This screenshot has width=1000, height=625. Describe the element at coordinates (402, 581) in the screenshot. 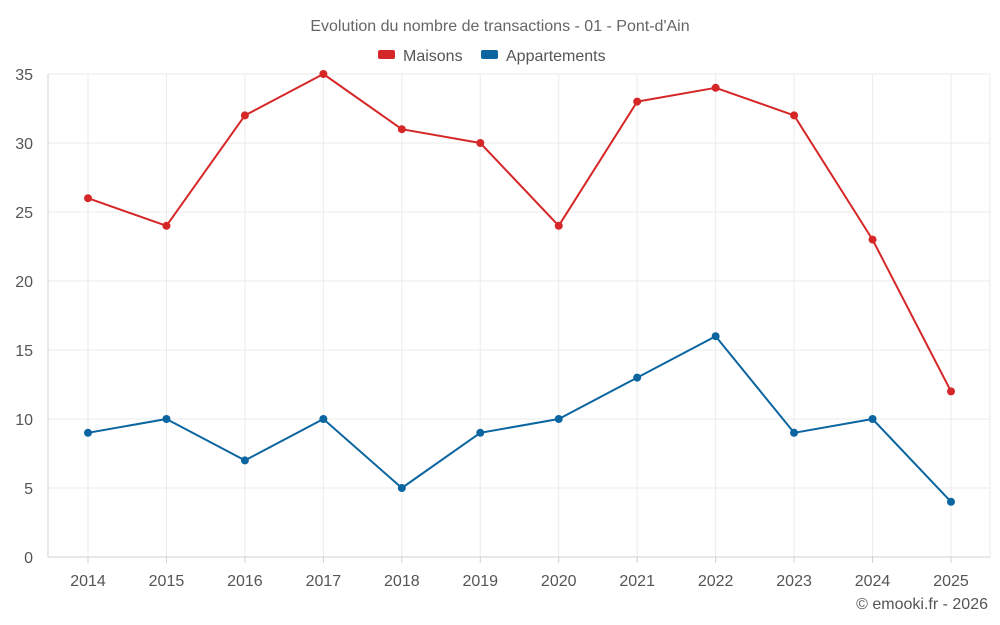

I see `x-tick-label: 2018` at that location.